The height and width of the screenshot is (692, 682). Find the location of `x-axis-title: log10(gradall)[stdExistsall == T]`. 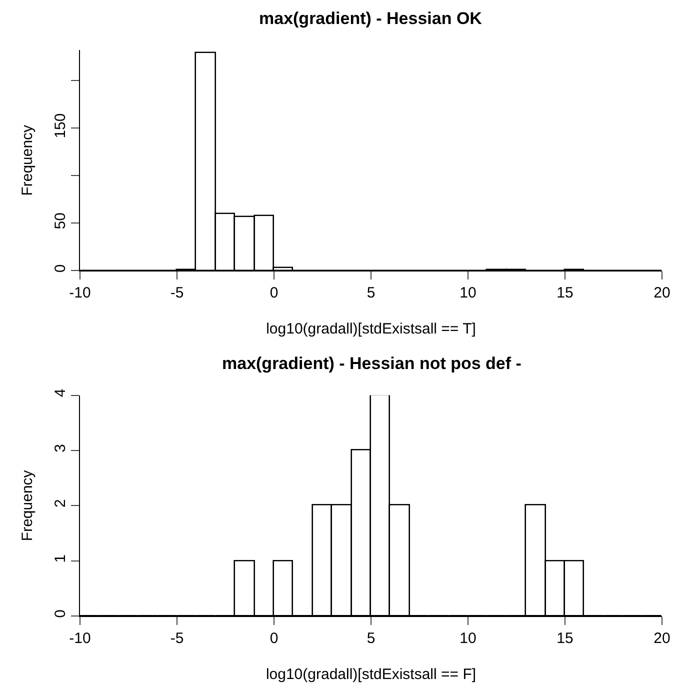

x-axis-title: log10(gradall)[stdExistsall == T] is located at coordinates (371, 329).